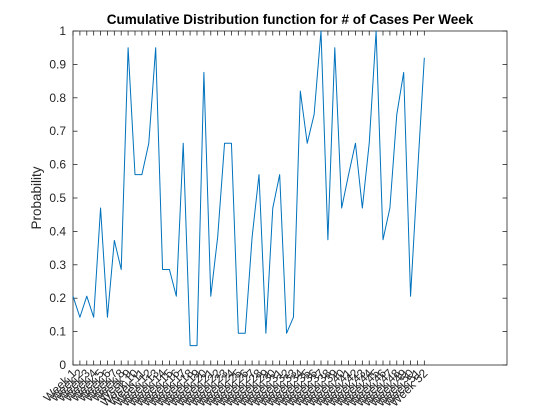 This screenshot has height=420, width=560. I want to click on y-tick-label: 0.9, so click(57, 64).